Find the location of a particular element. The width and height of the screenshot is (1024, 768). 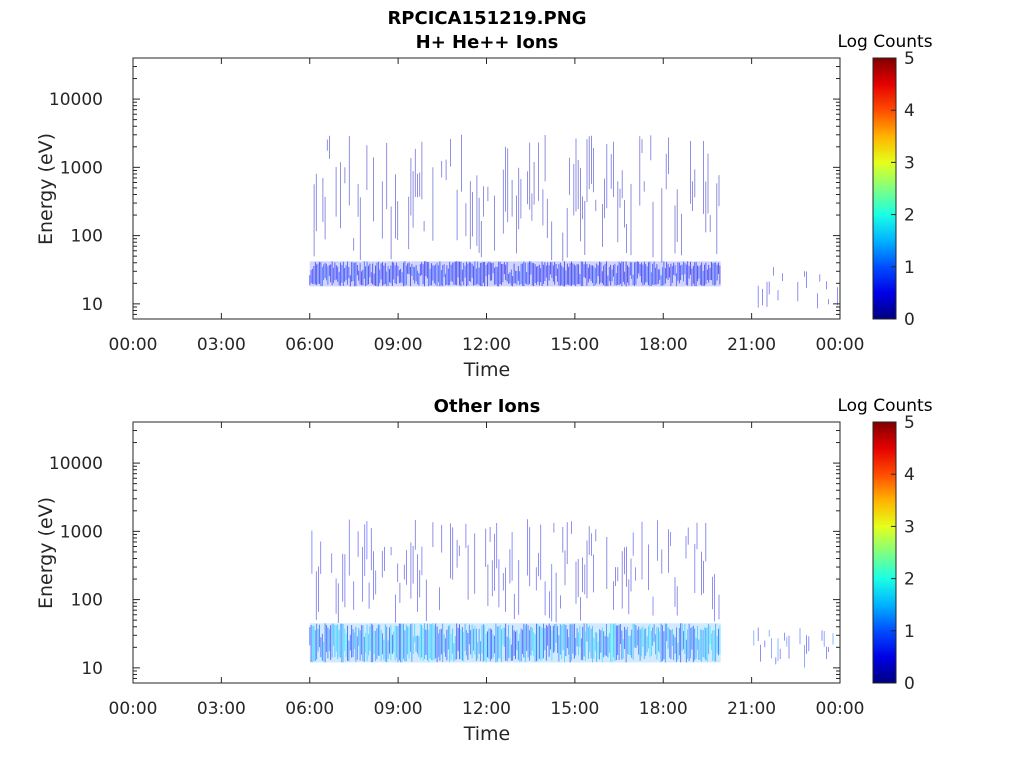

panel-2-xlabel: Time is located at coordinates (487, 734).